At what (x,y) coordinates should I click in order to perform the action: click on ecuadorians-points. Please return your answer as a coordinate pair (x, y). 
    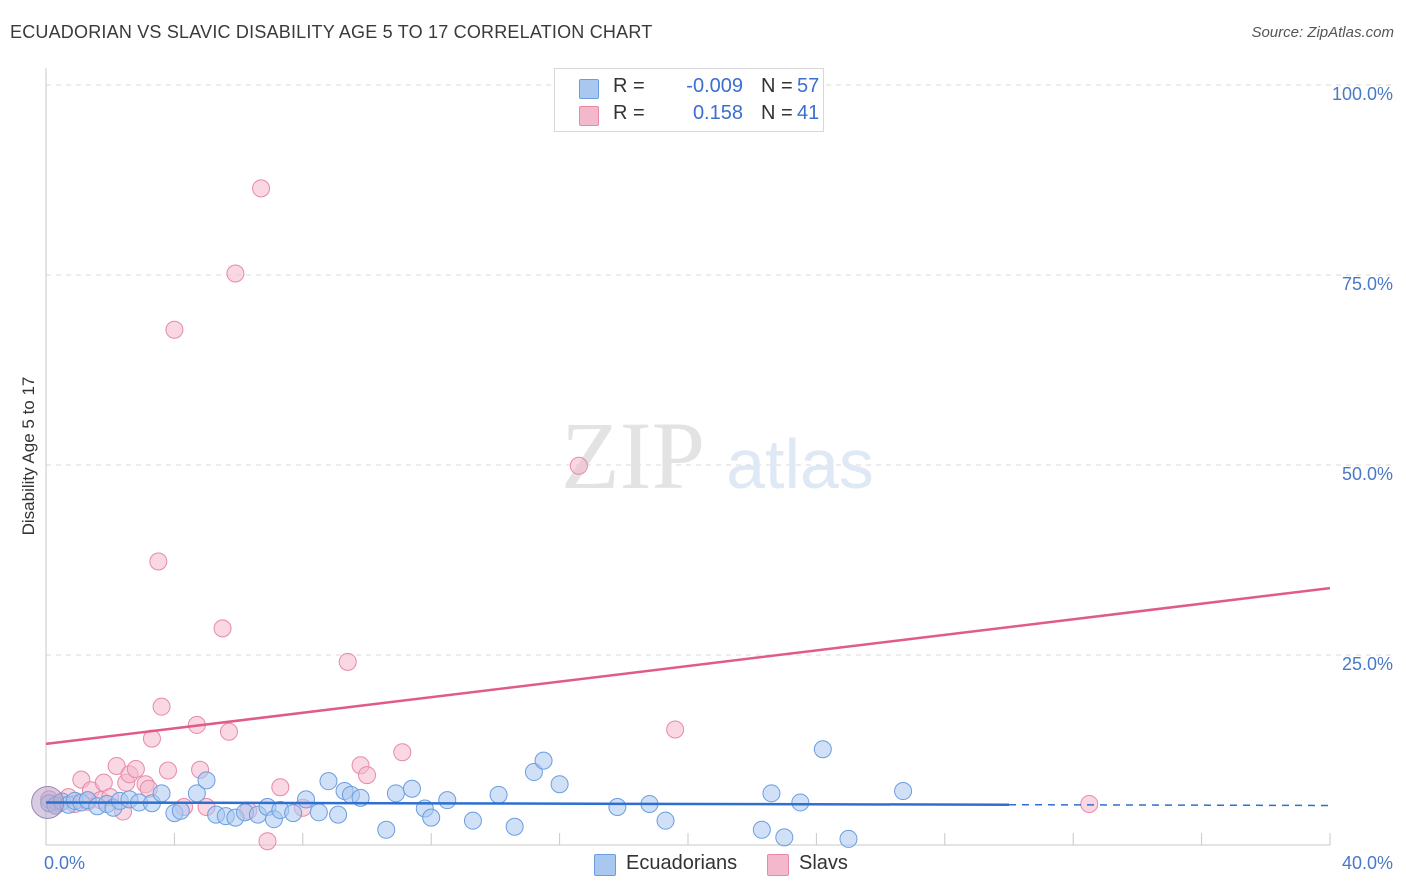
    Looking at the image, I should click on (472, 794).